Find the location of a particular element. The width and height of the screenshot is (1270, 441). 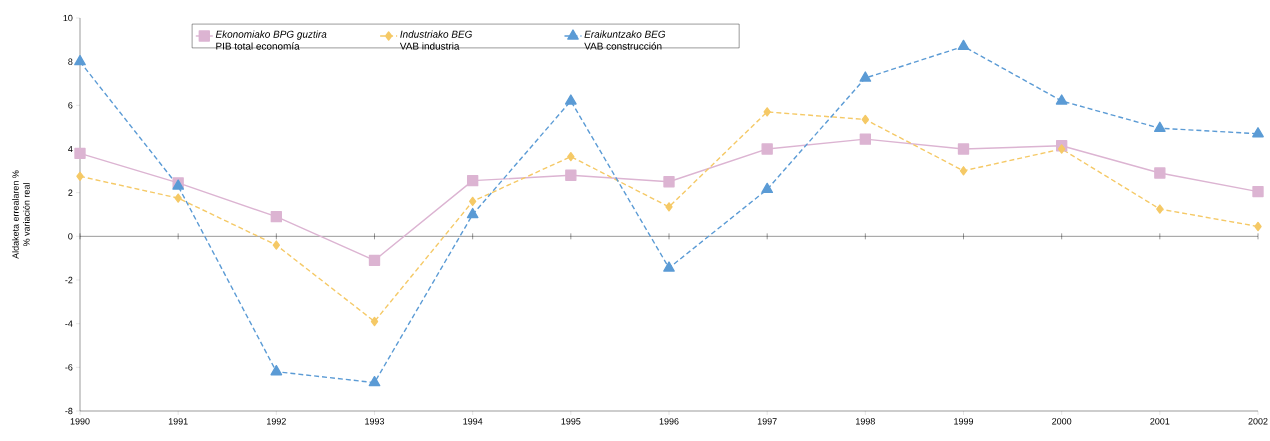

x-tick-label: 2000 is located at coordinates (1062, 421).